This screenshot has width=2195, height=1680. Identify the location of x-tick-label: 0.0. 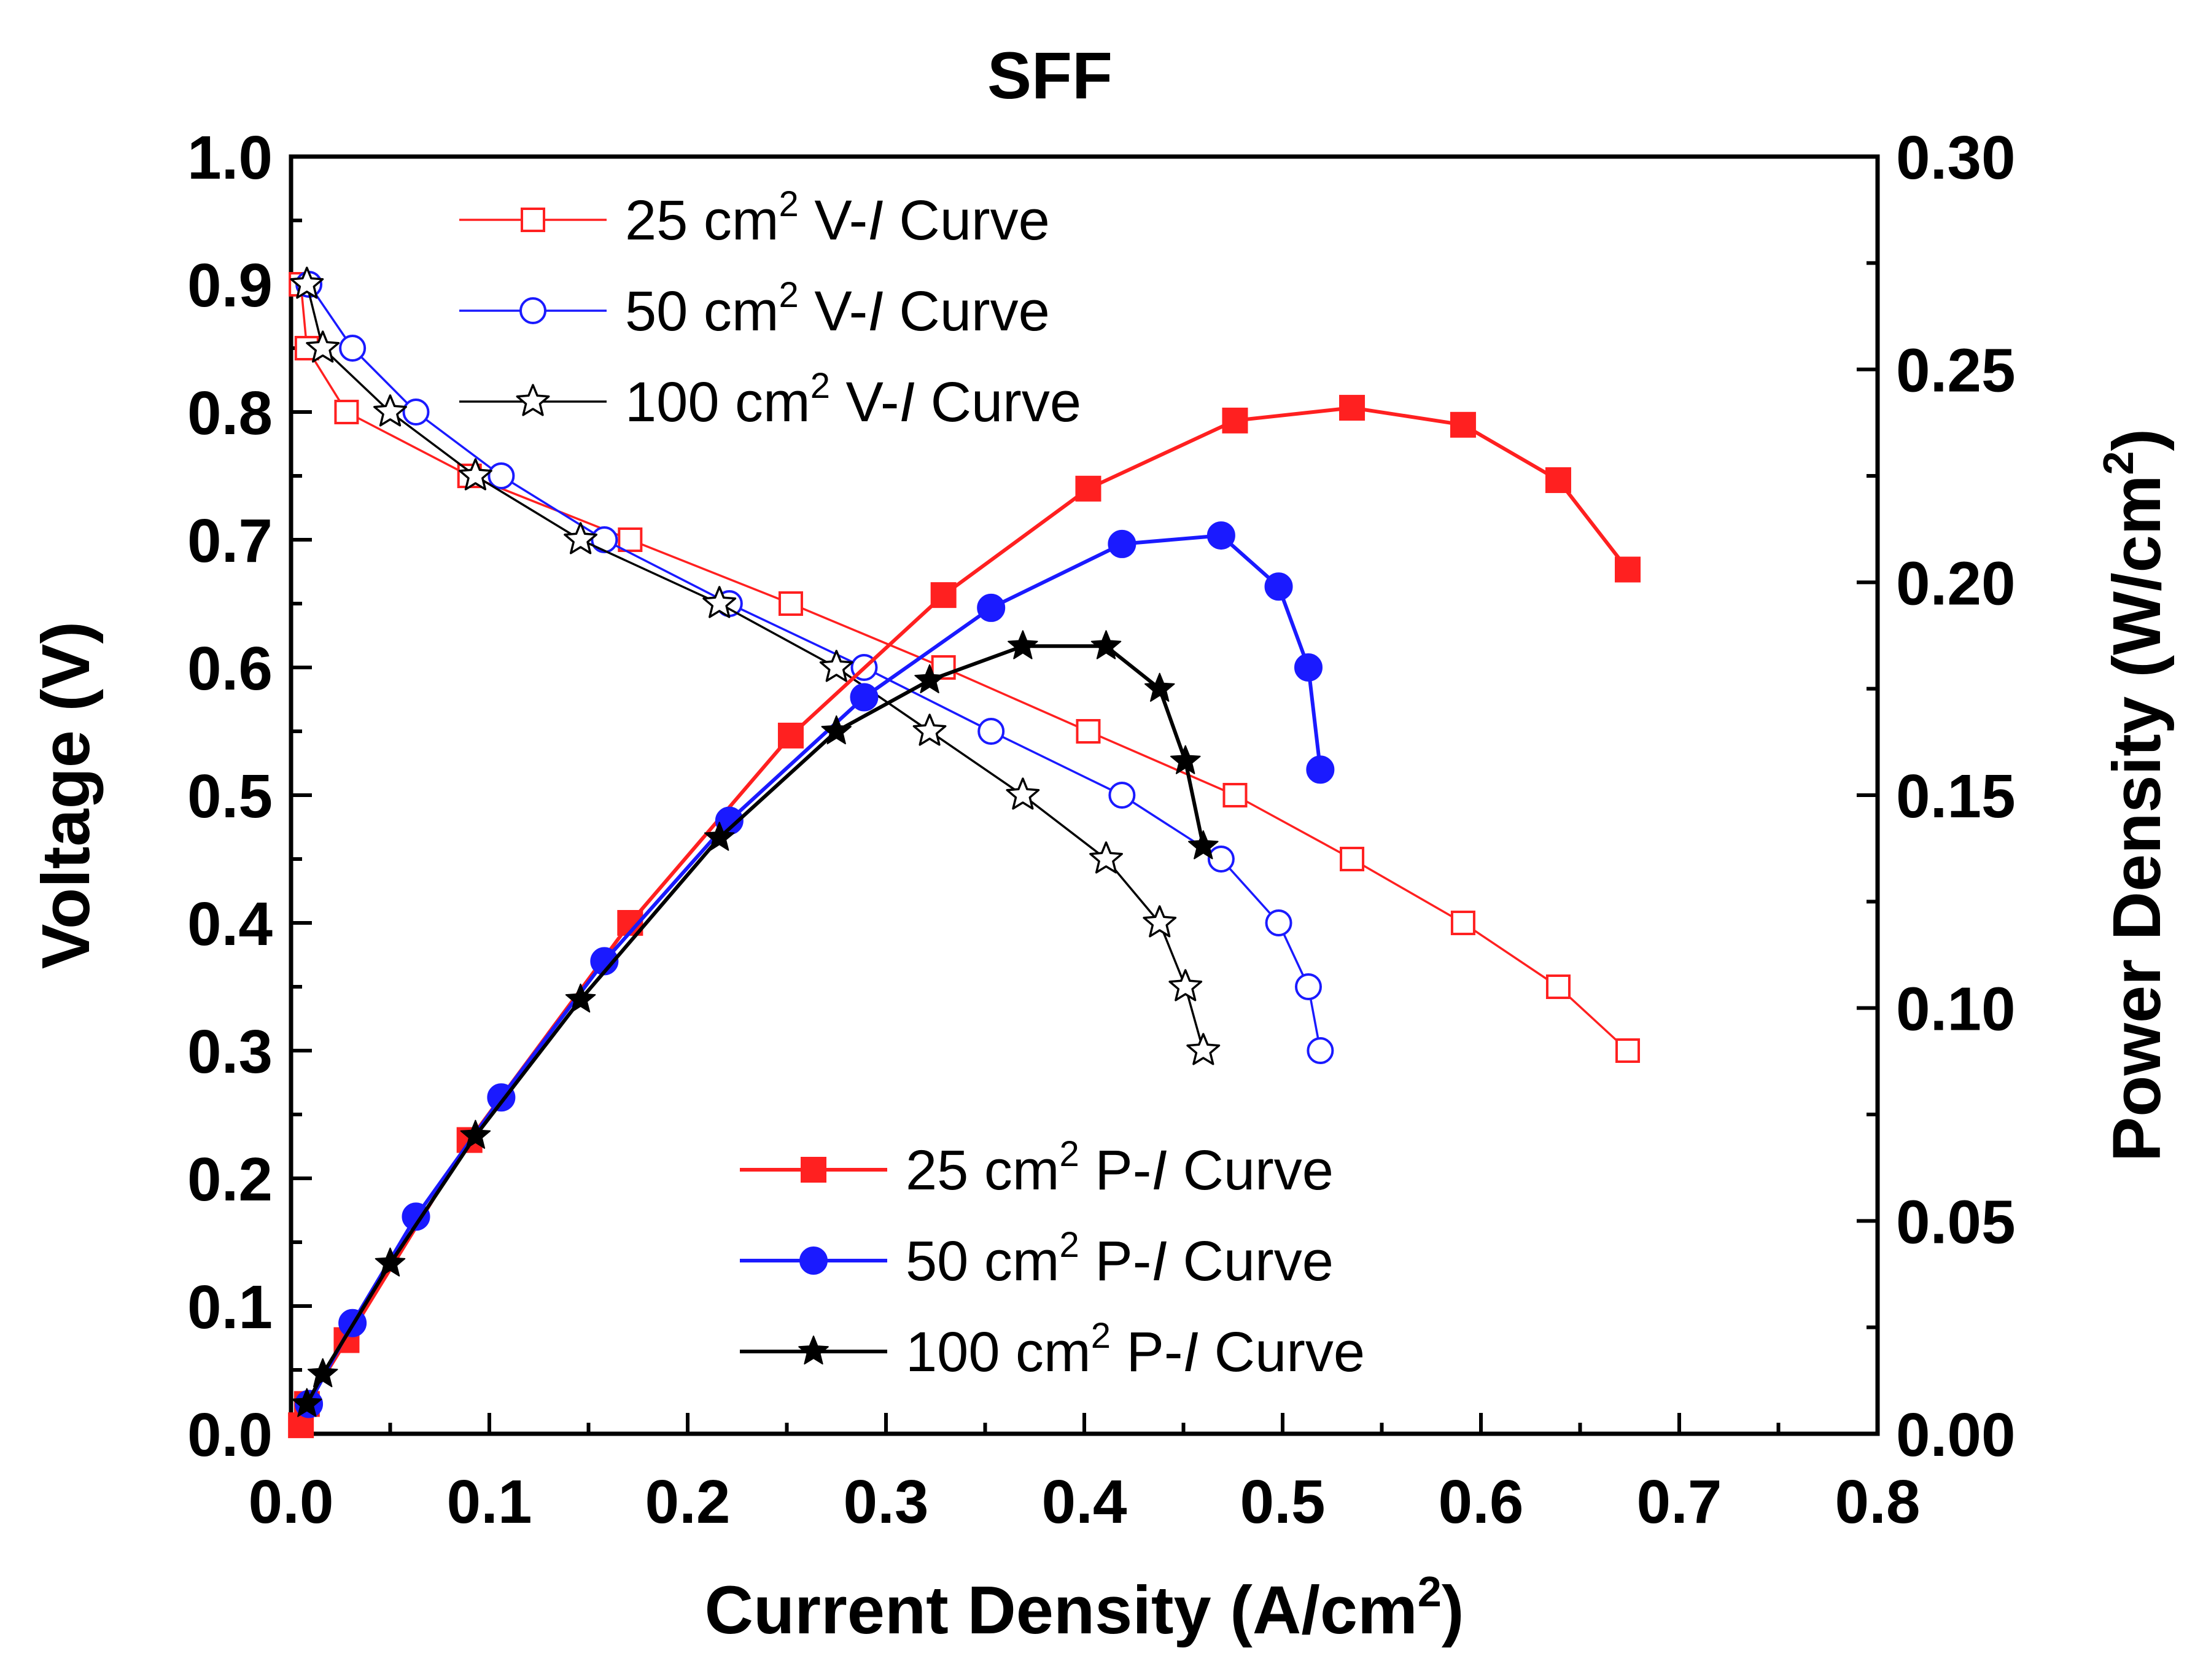
(290, 1502).